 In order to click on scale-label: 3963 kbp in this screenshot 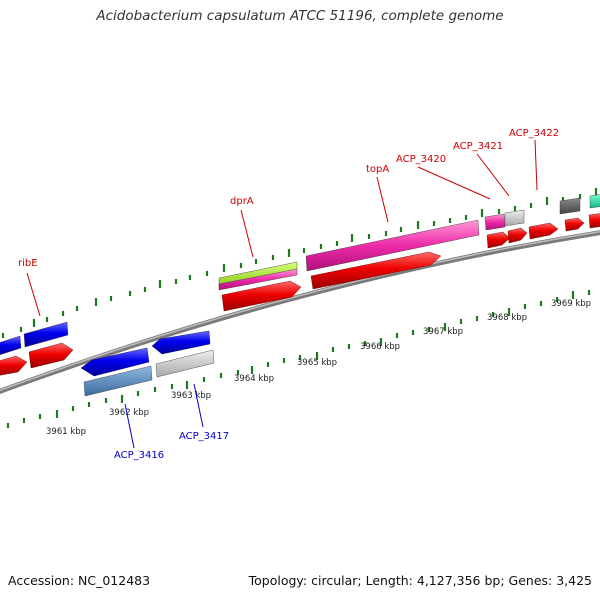, I will do `click(191, 396)`.